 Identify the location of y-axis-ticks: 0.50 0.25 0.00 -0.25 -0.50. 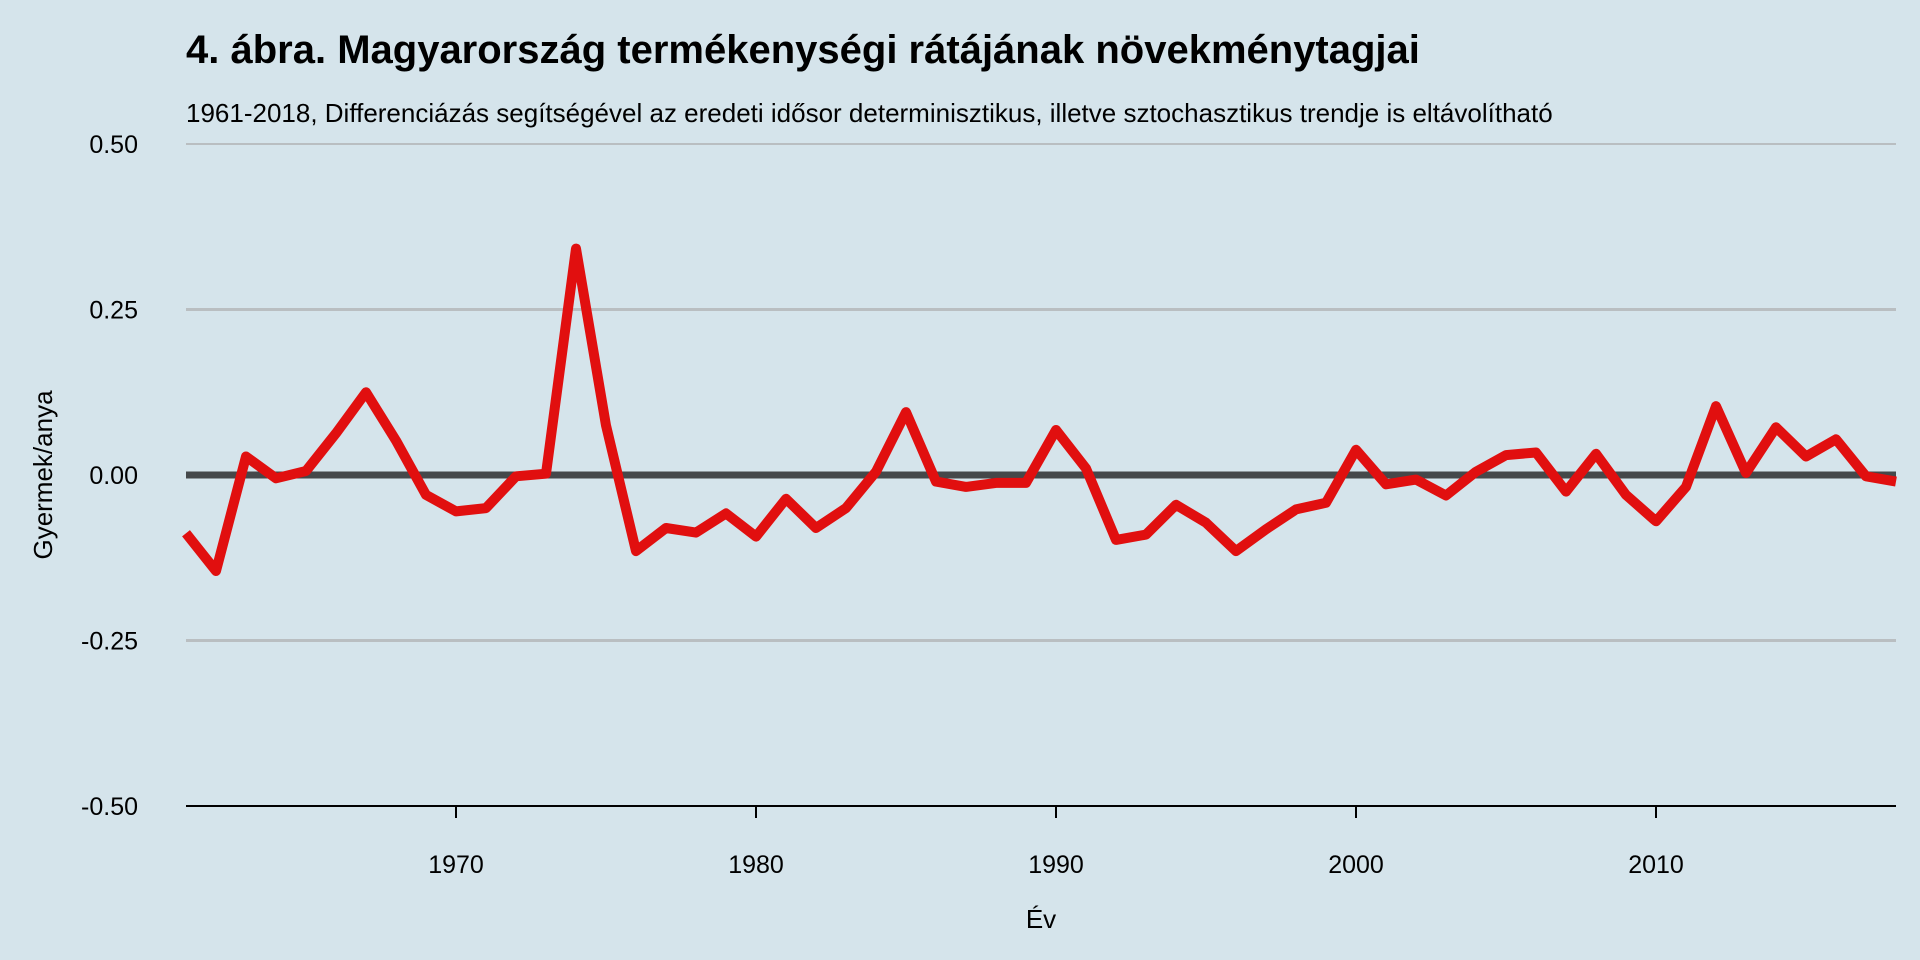
(109, 476).